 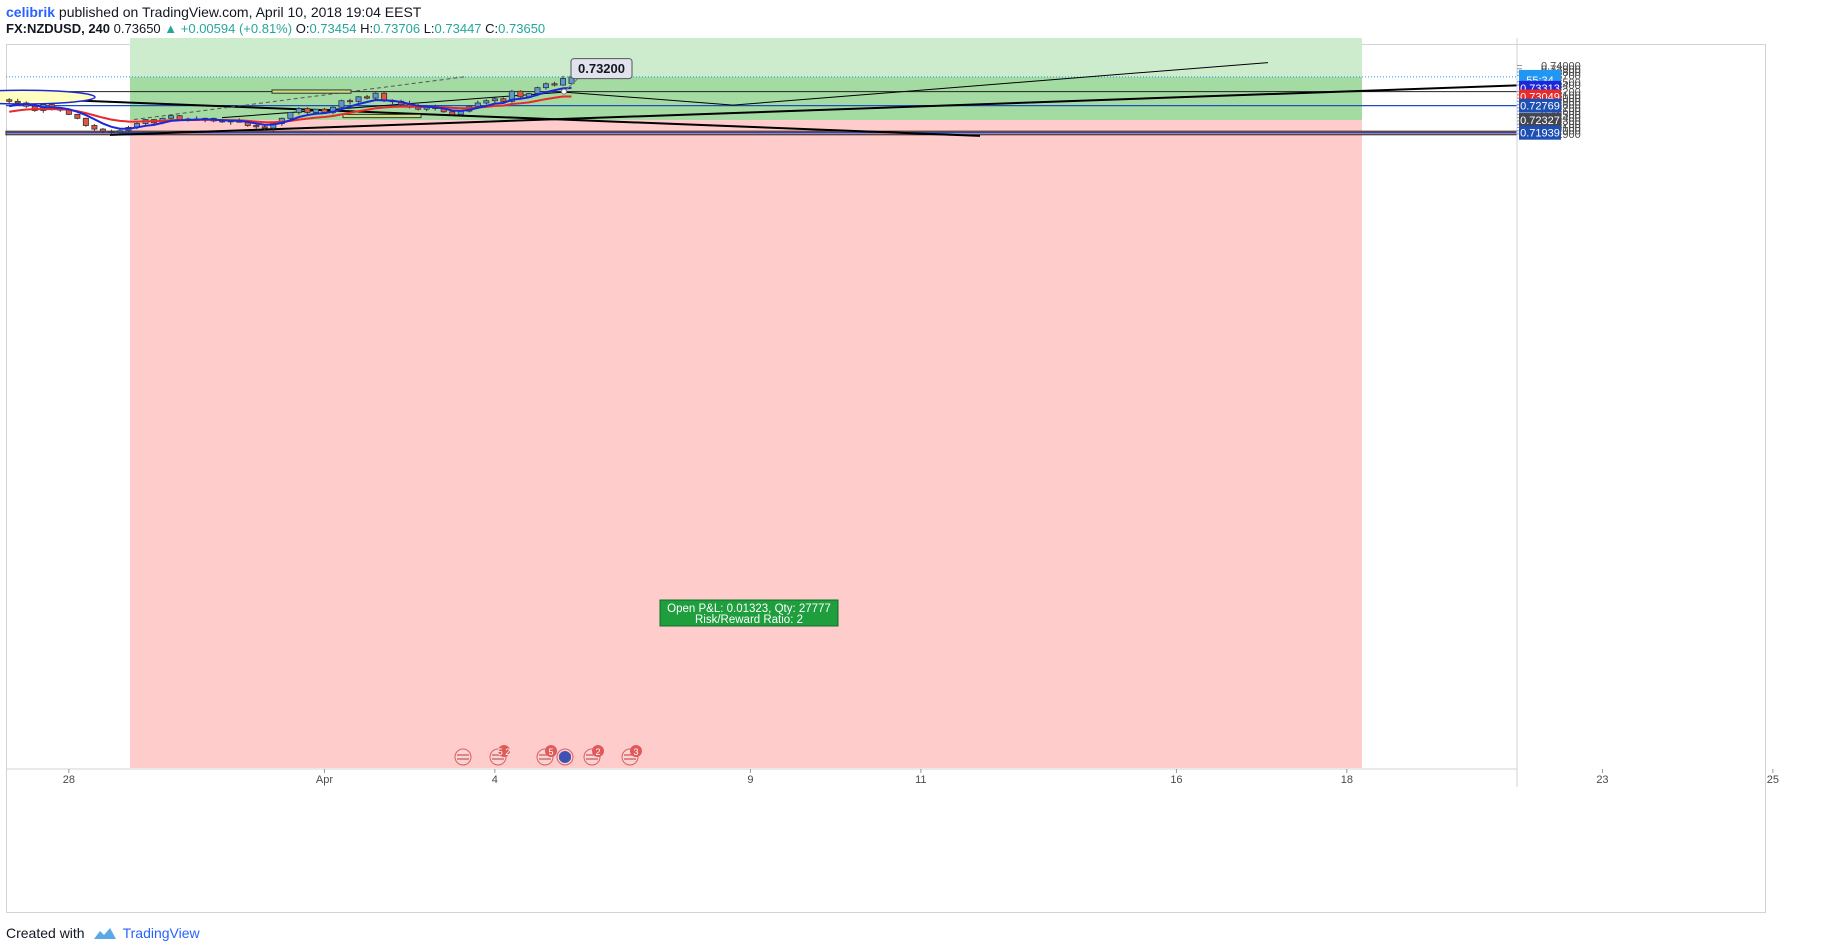 I want to click on event-flag-icon: 5, so click(x=546, y=755).